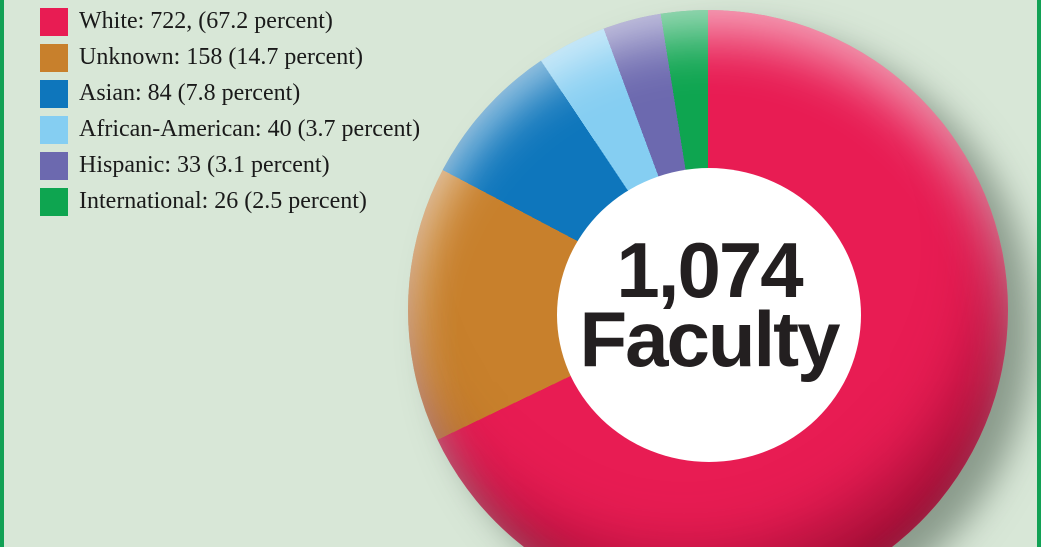 Image resolution: width=1041 pixels, height=547 pixels. What do you see at coordinates (223, 201) in the screenshot?
I see `legend-label-international: International: 26 (2.5 percent)` at bounding box center [223, 201].